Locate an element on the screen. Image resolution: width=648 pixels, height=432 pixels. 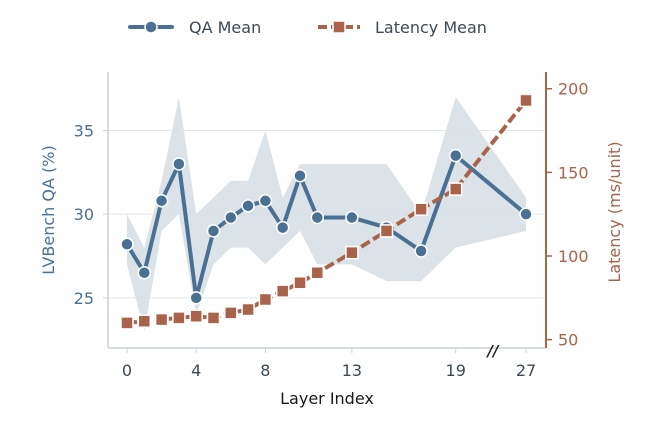
x-tick-label: 27 is located at coordinates (526, 370).